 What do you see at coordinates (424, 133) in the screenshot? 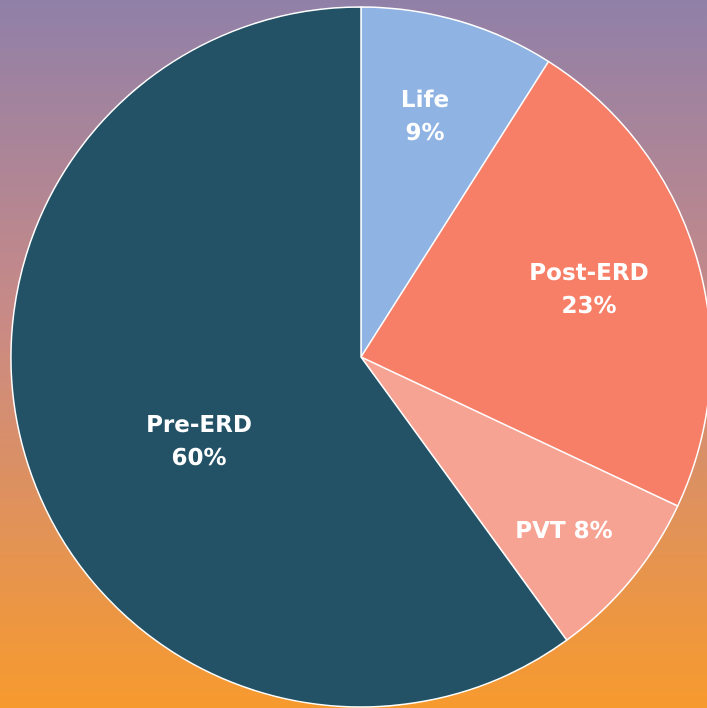
I see `value-label: 9%` at bounding box center [424, 133].